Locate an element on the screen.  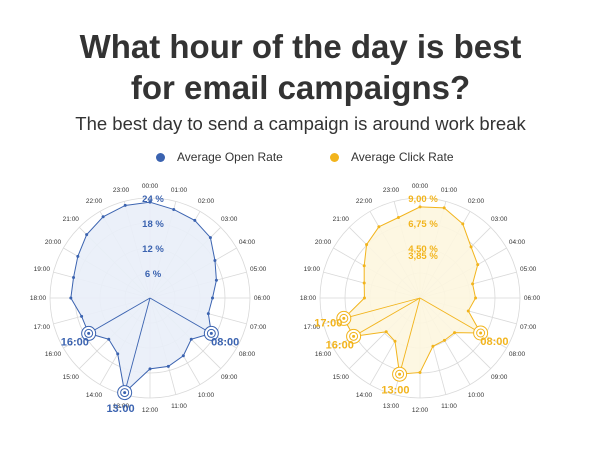
hour-label: 13:00 is located at coordinates (121, 406).